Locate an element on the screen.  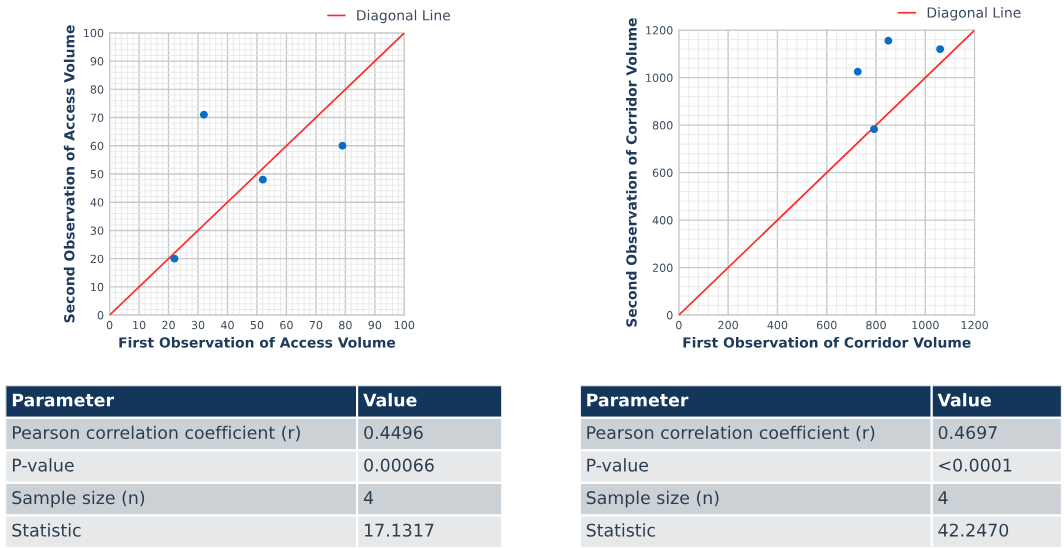
x-tick-label: 200 is located at coordinates (728, 325).